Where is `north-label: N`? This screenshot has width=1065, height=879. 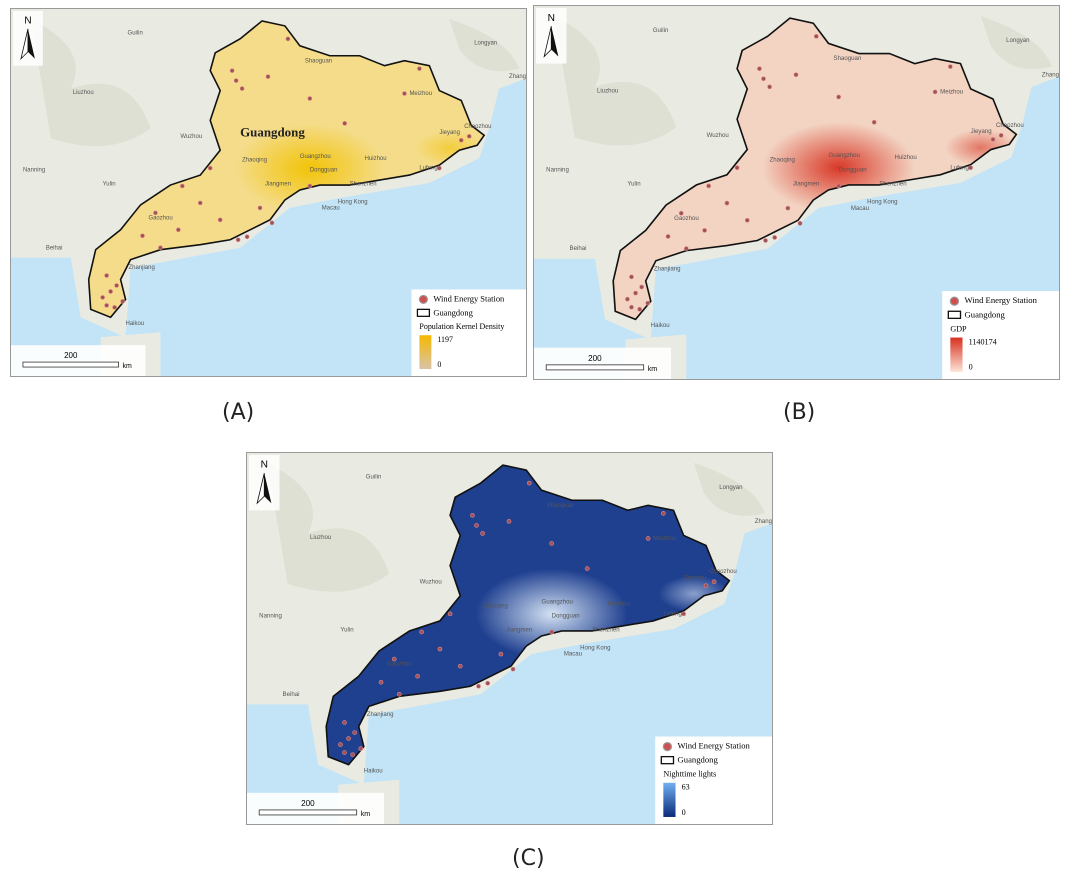 north-label: N is located at coordinates (551, 18).